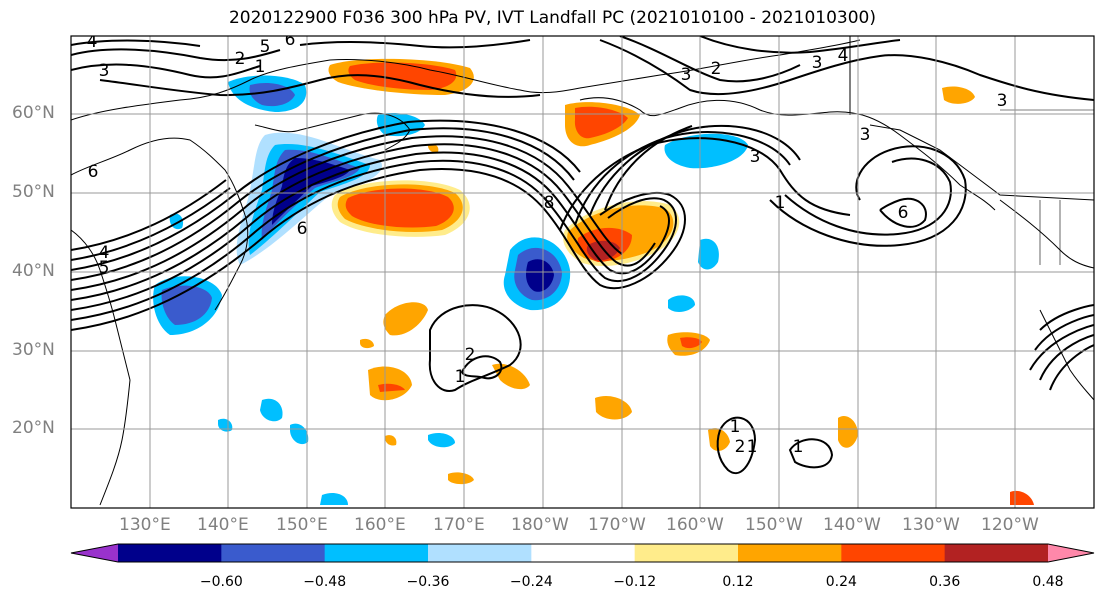 The width and height of the screenshot is (1105, 601). Describe the element at coordinates (1010, 525) in the screenshot. I see `lon-label-120w: 120°W` at that location.